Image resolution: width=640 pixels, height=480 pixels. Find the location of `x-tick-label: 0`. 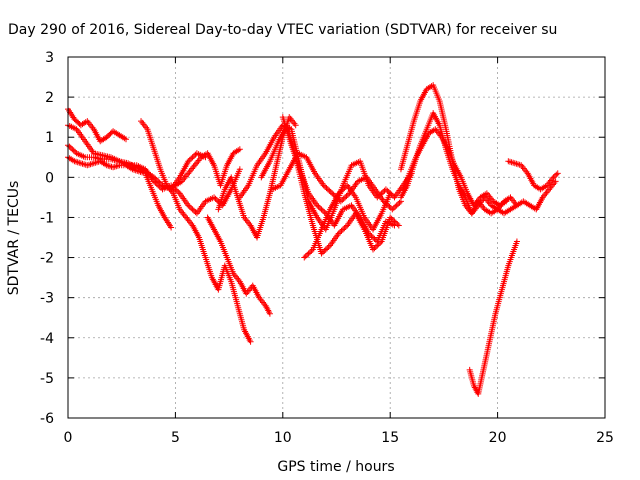

x-tick-label: 0 is located at coordinates (68, 438).